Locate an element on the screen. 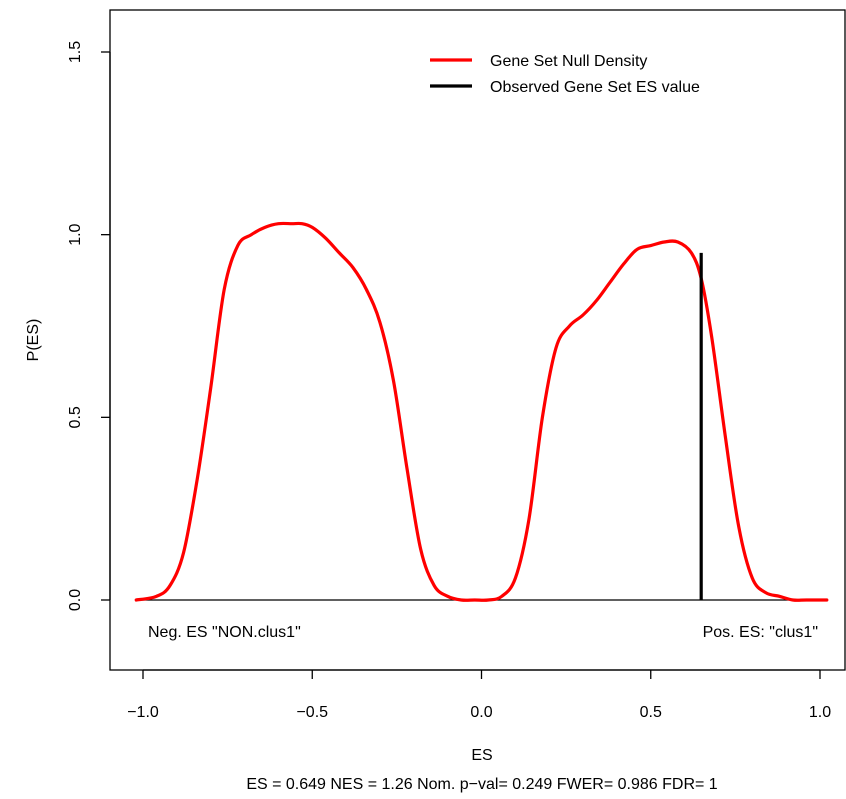 The image size is (846, 799). x-tick-label: −1.0 is located at coordinates (143, 712).